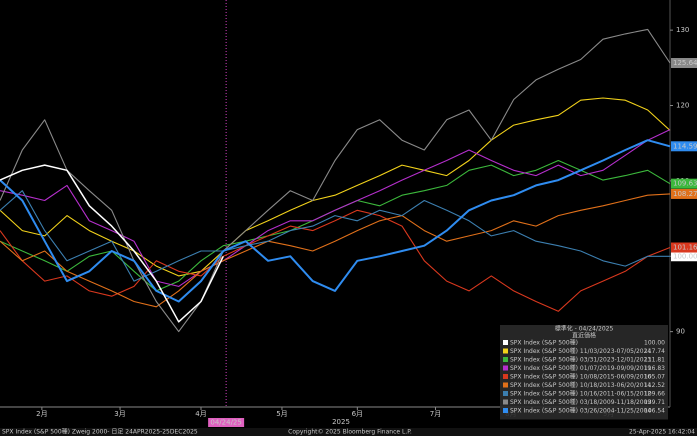 The height and width of the screenshot is (436, 697). I want to click on last-value-label: 109.63, so click(685, 184).